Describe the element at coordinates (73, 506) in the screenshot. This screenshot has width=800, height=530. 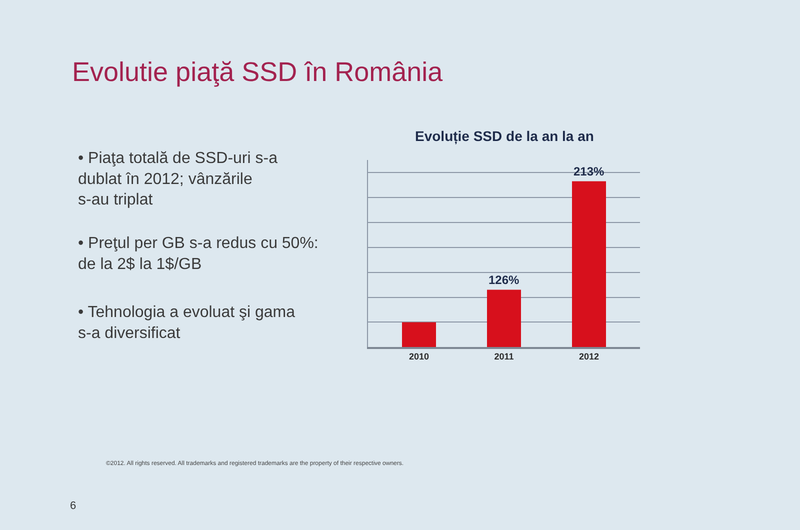
I see `text: 6` at that location.